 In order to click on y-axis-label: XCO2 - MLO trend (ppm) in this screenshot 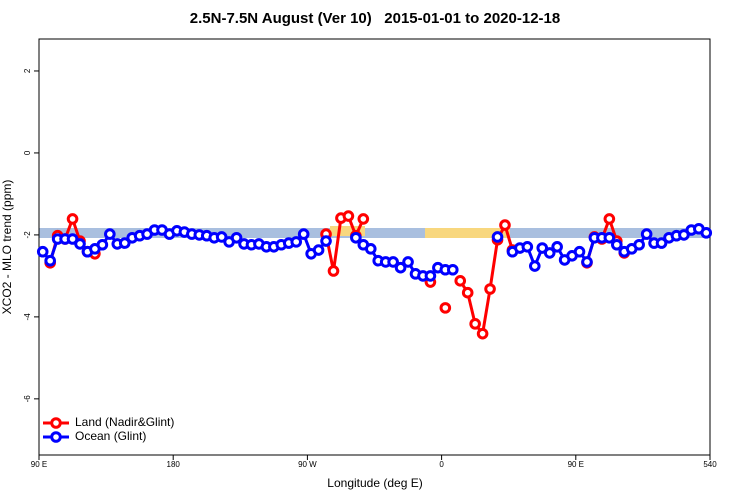, I will do `click(7, 247)`.